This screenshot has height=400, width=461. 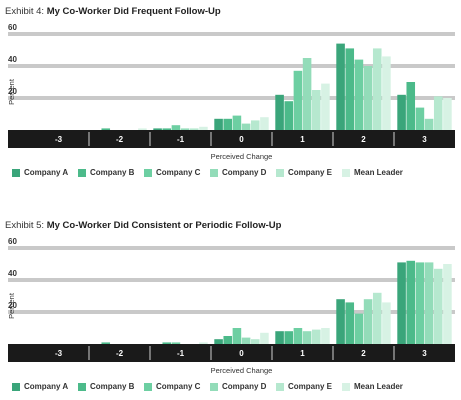 What do you see at coordinates (26, 11) in the screenshot?
I see `exhibit-4-prefix: Exhibit 4:` at bounding box center [26, 11].